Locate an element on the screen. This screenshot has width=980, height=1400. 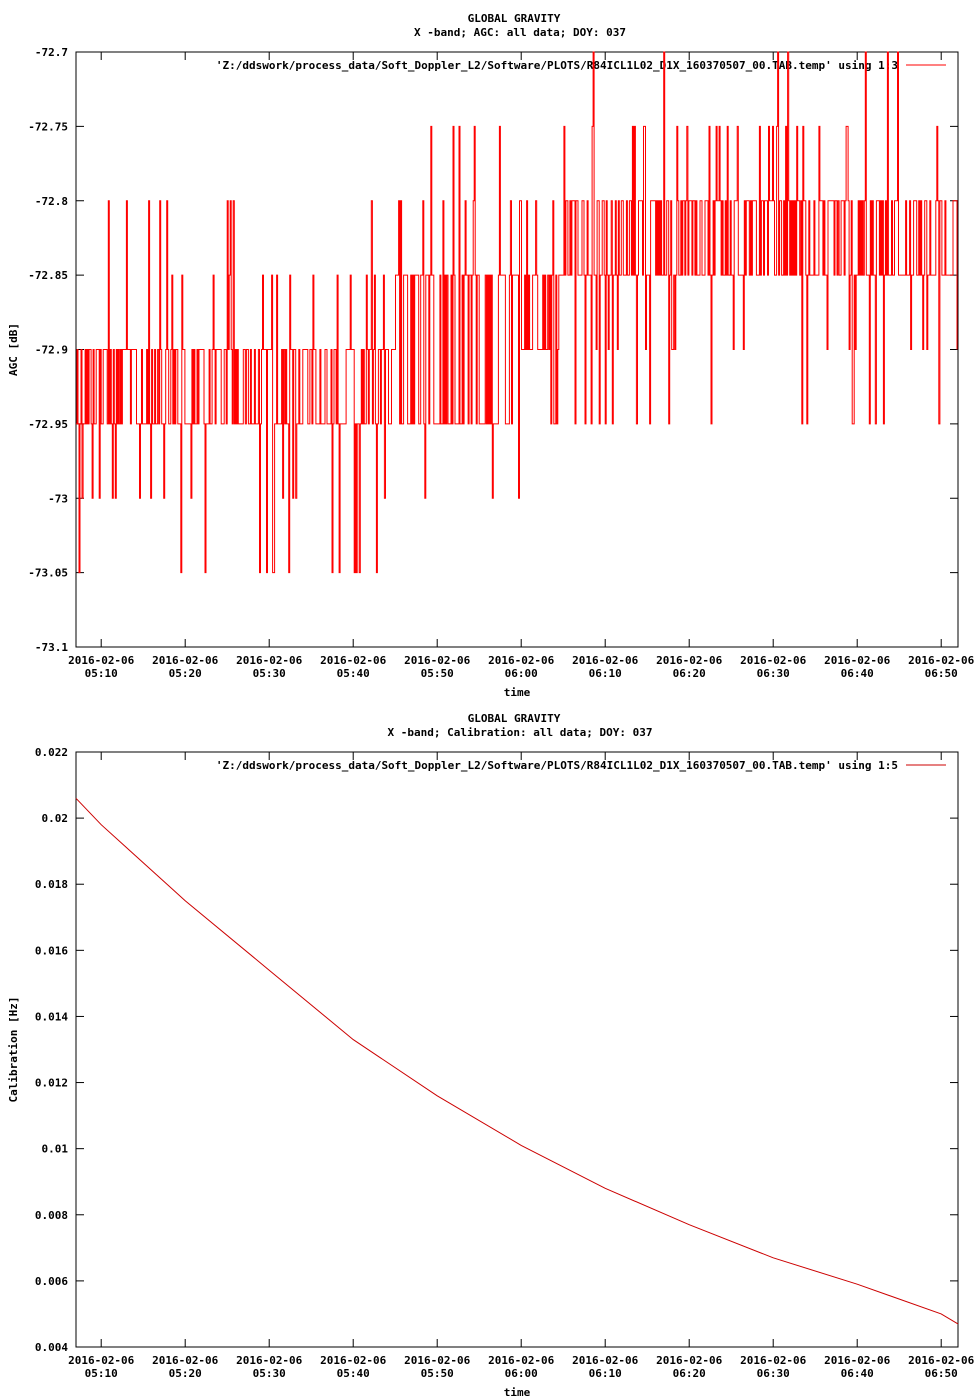
y-tick-label: -73.1 is located at coordinates (51, 647).